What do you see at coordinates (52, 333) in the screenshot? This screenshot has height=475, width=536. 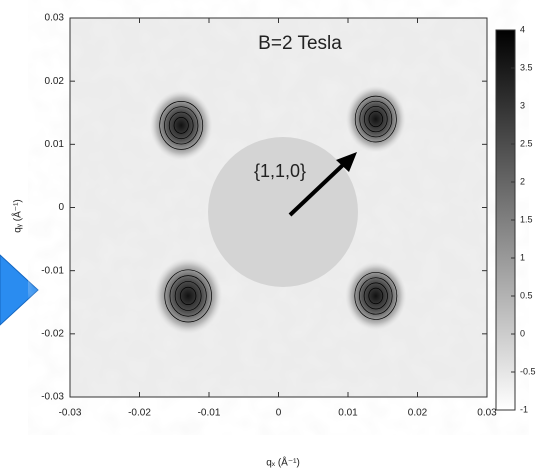 I see `y-tick-label: -0.02` at bounding box center [52, 333].